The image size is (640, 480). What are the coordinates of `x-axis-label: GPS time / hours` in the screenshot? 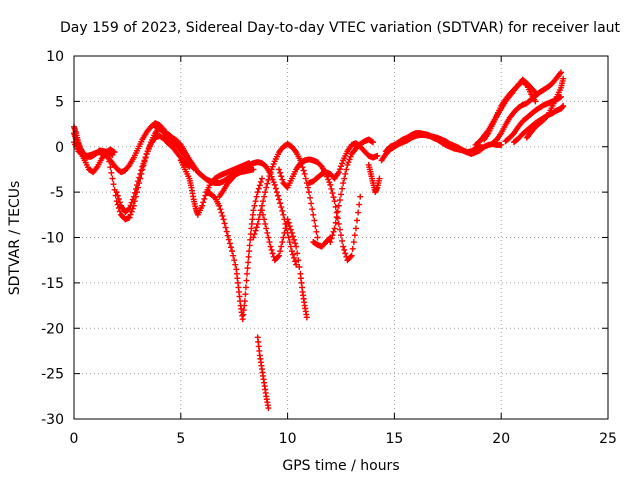 It's located at (340, 466).